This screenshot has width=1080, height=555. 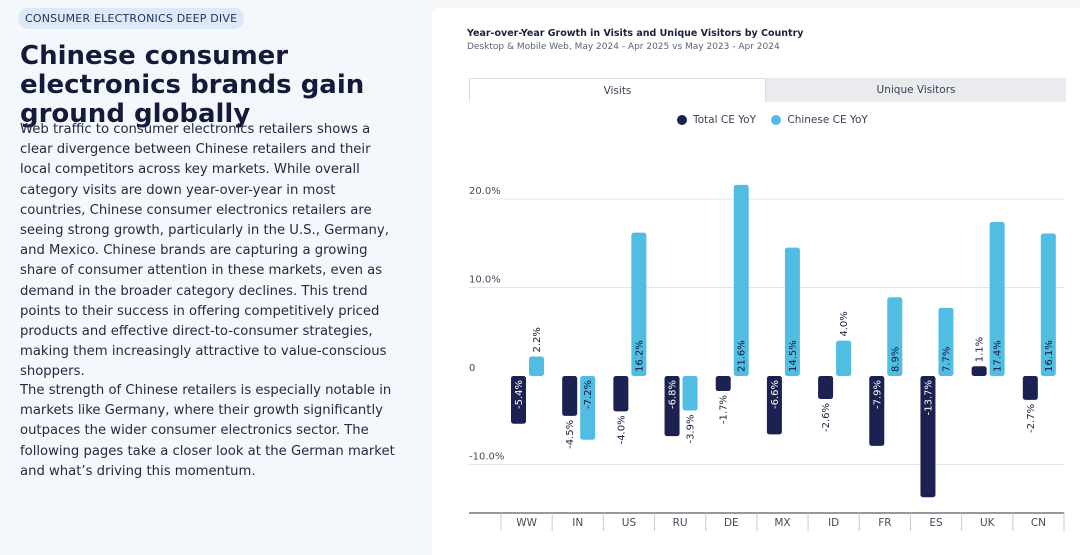 I want to click on x-tick-label: RU, so click(x=680, y=523).